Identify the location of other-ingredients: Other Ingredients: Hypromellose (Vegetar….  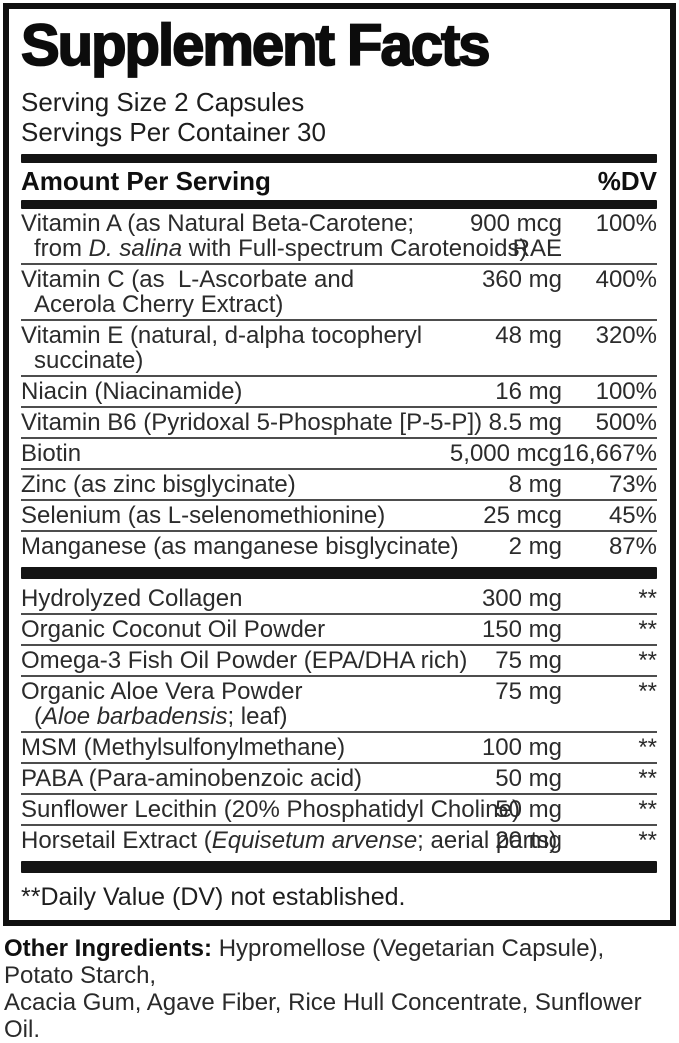
(340, 989).